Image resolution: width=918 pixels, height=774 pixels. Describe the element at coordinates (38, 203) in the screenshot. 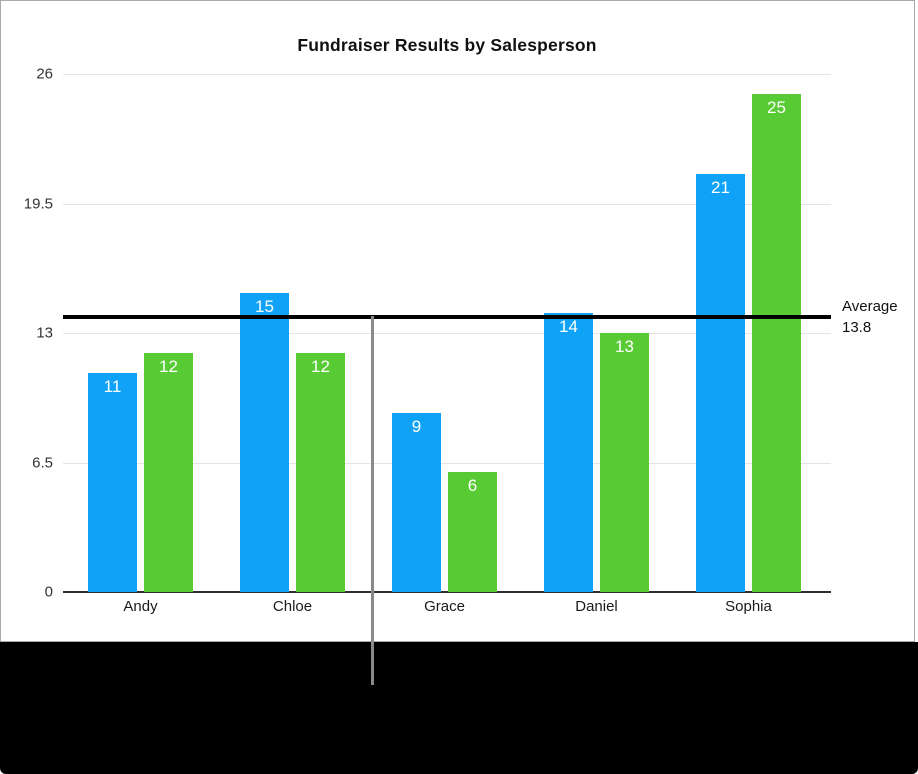

I see `y-tick-label: 19.5` at that location.